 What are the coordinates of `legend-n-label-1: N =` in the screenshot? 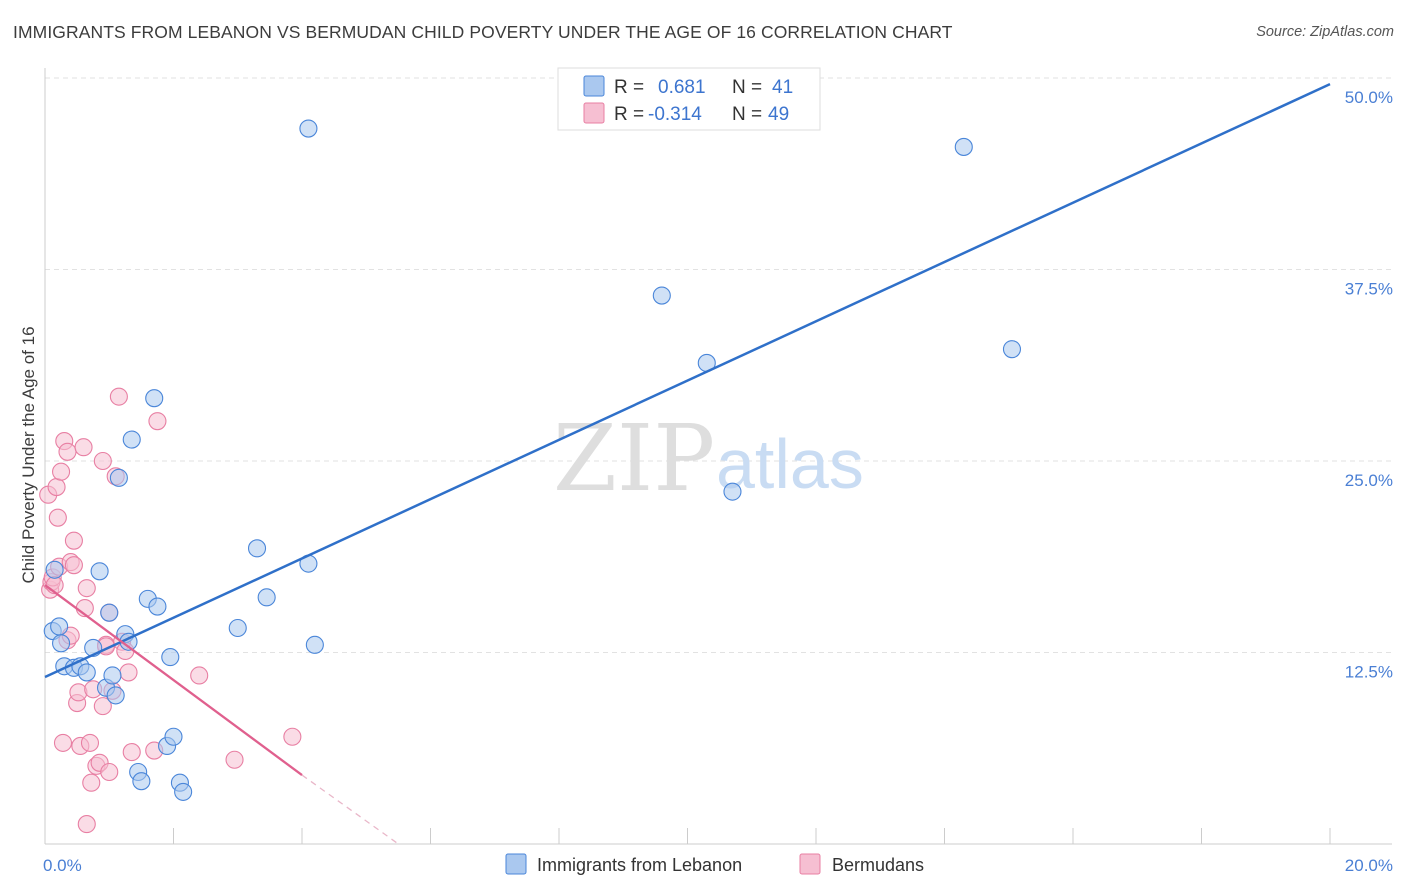 It's located at (747, 87).